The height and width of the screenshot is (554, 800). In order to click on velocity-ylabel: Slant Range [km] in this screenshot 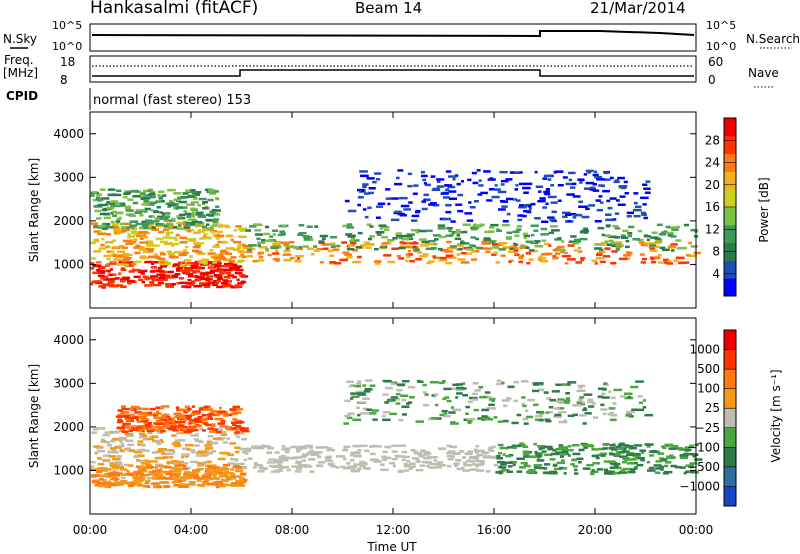, I will do `click(34, 416)`.